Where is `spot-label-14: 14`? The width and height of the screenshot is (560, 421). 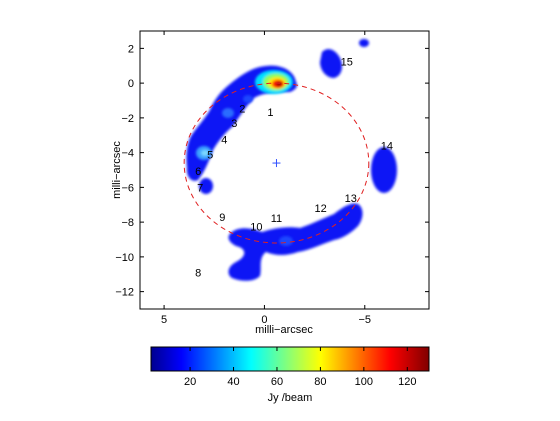 spot-label-14: 14 is located at coordinates (387, 147).